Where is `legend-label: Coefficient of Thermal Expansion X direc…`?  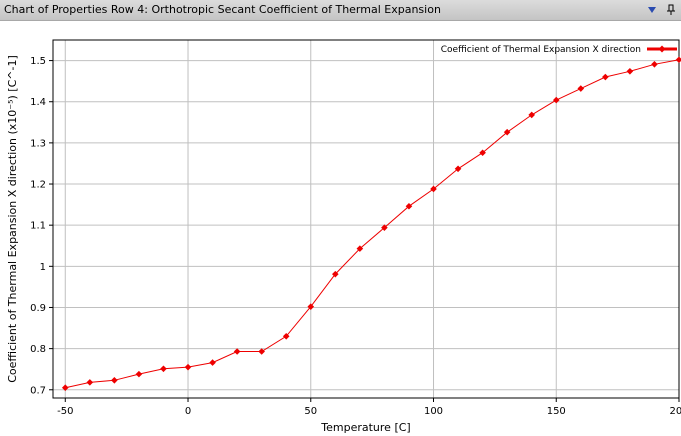 legend-label: Coefficient of Thermal Expansion X direc… is located at coordinates (541, 50).